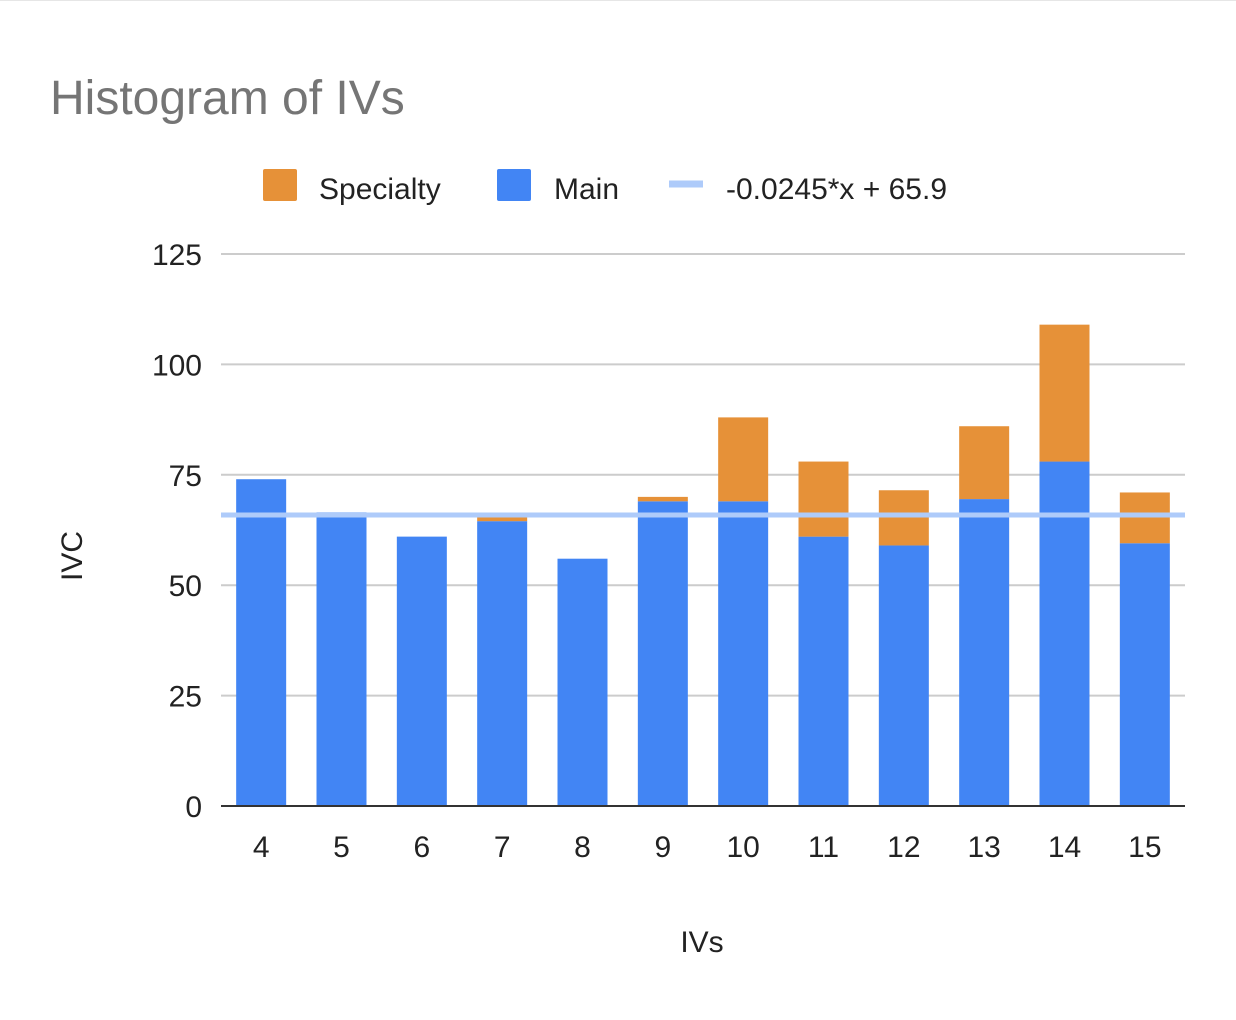 The height and width of the screenshot is (1020, 1236). I want to click on x-tick-label: 4, so click(261, 847).